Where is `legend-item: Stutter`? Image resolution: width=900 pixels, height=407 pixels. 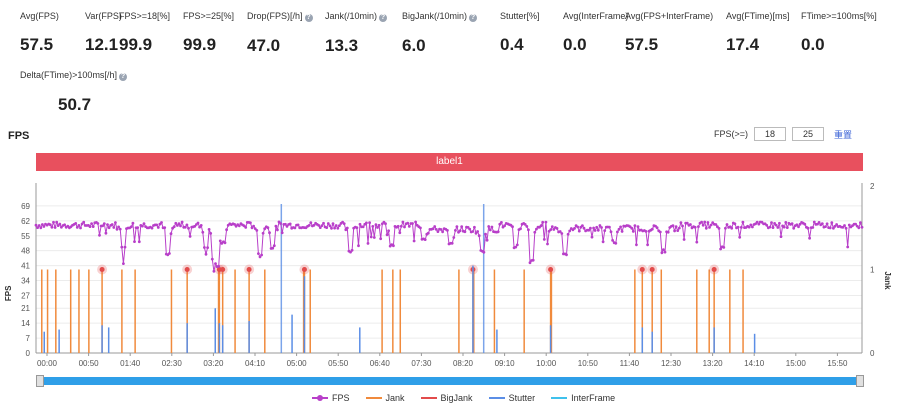
legend-item: Stutter is located at coordinates (511, 398).